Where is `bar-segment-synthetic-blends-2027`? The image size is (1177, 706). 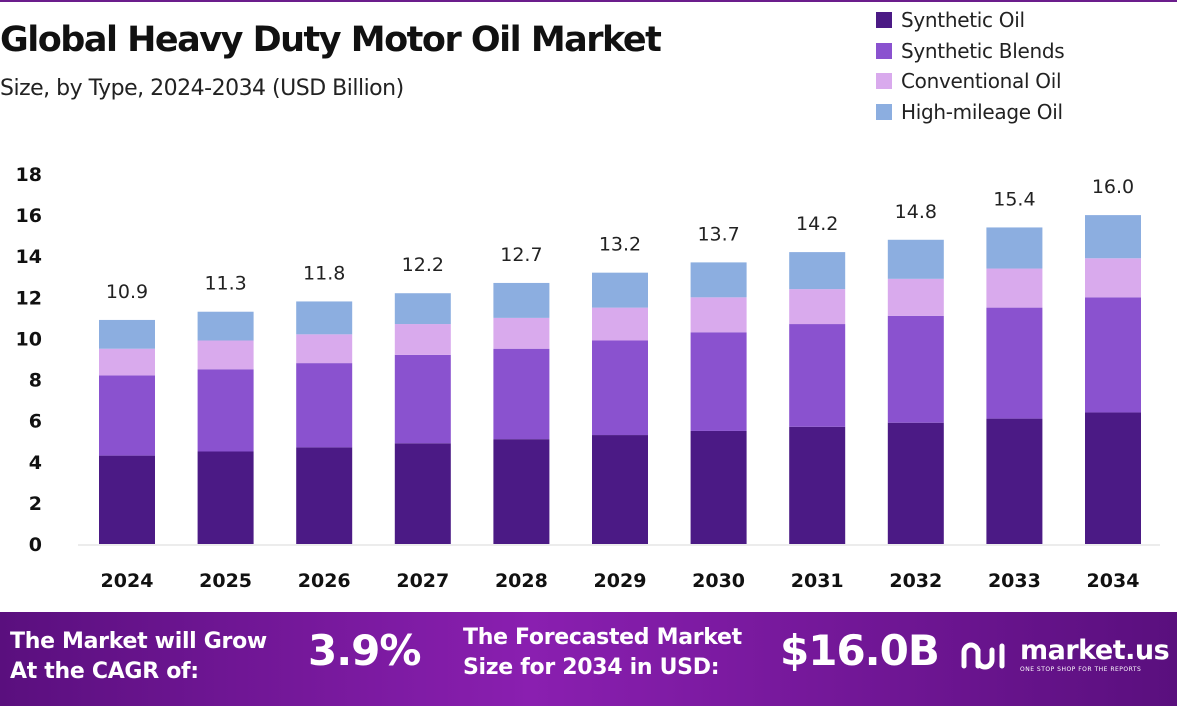 bar-segment-synthetic-blends-2027 is located at coordinates (422, 399).